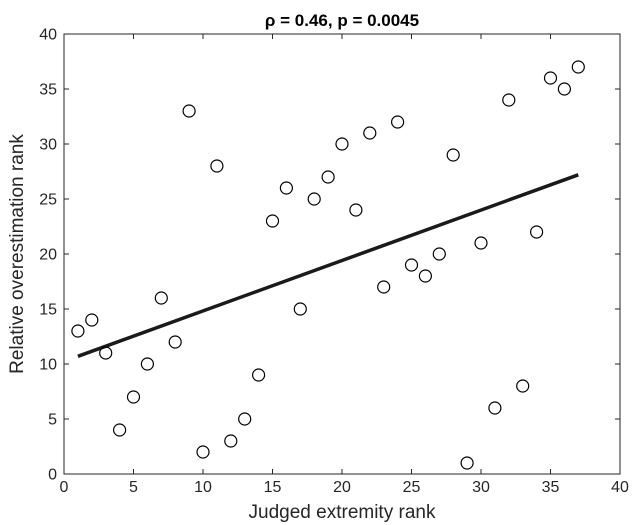 This screenshot has height=525, width=633. What do you see at coordinates (48, 90) in the screenshot?
I see `y-tick-label: 35` at bounding box center [48, 90].